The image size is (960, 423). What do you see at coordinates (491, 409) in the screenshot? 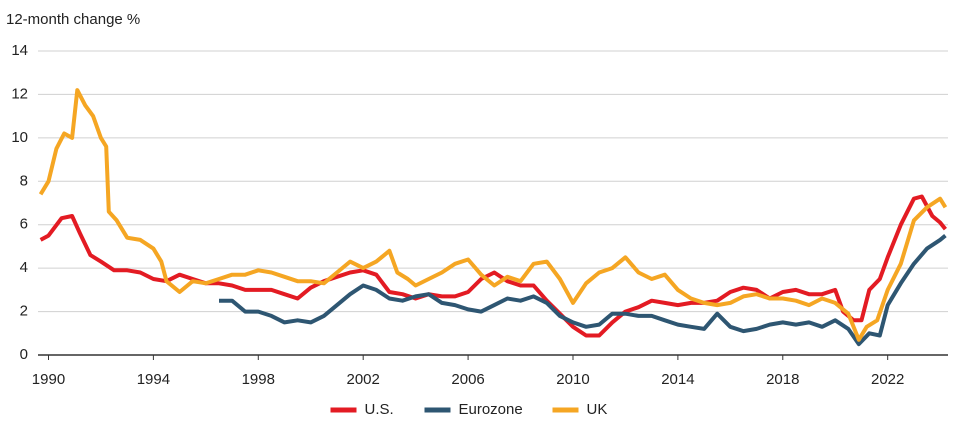
I see `legend-label: Eurozone` at bounding box center [491, 409].